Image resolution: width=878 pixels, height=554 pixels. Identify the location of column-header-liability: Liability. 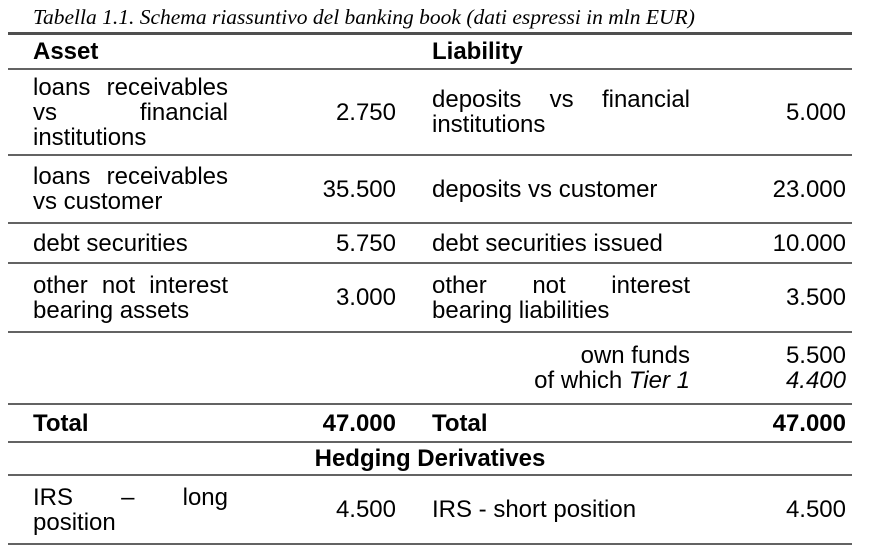
(477, 51).